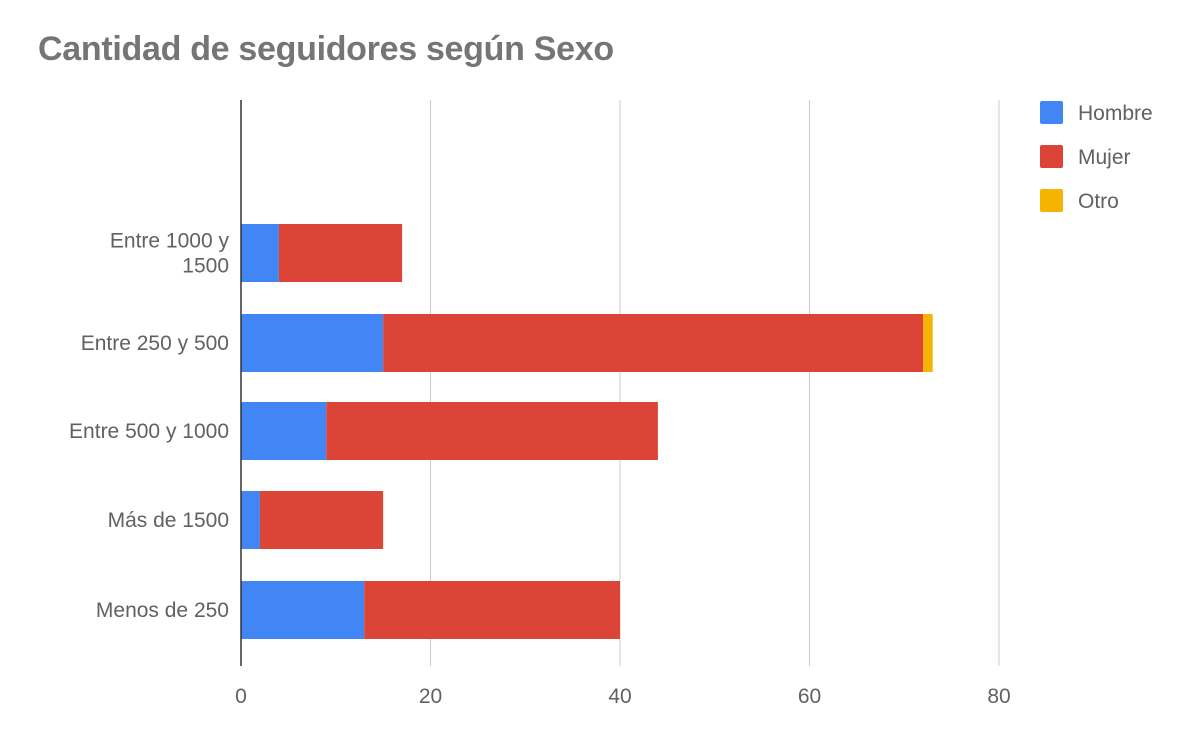 Image resolution: width=1201 pixels, height=742 pixels. I want to click on legend-label: Hombre, so click(1115, 113).